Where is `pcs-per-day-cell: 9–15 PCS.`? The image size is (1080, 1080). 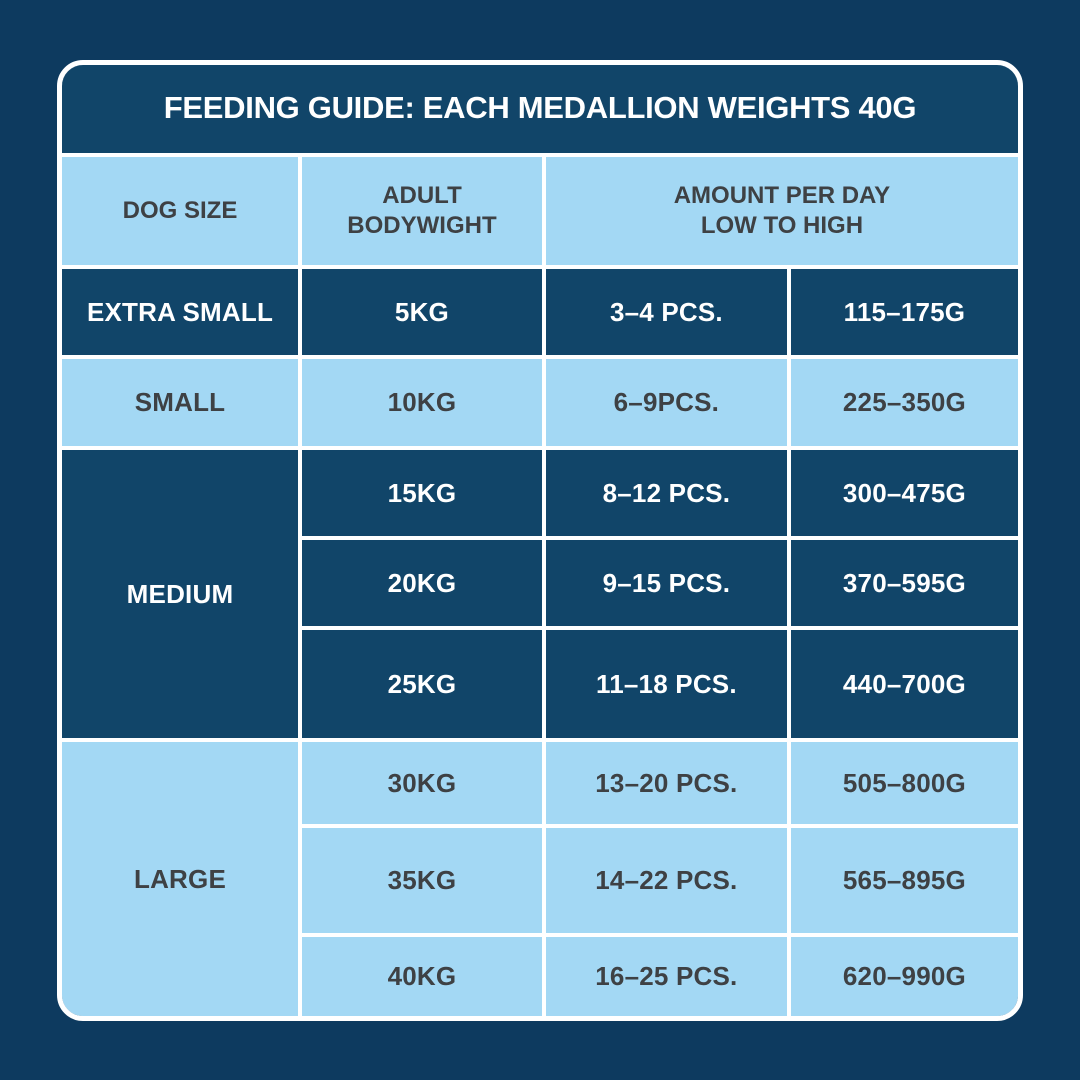 pcs-per-day-cell: 9–15 PCS. is located at coordinates (666, 583).